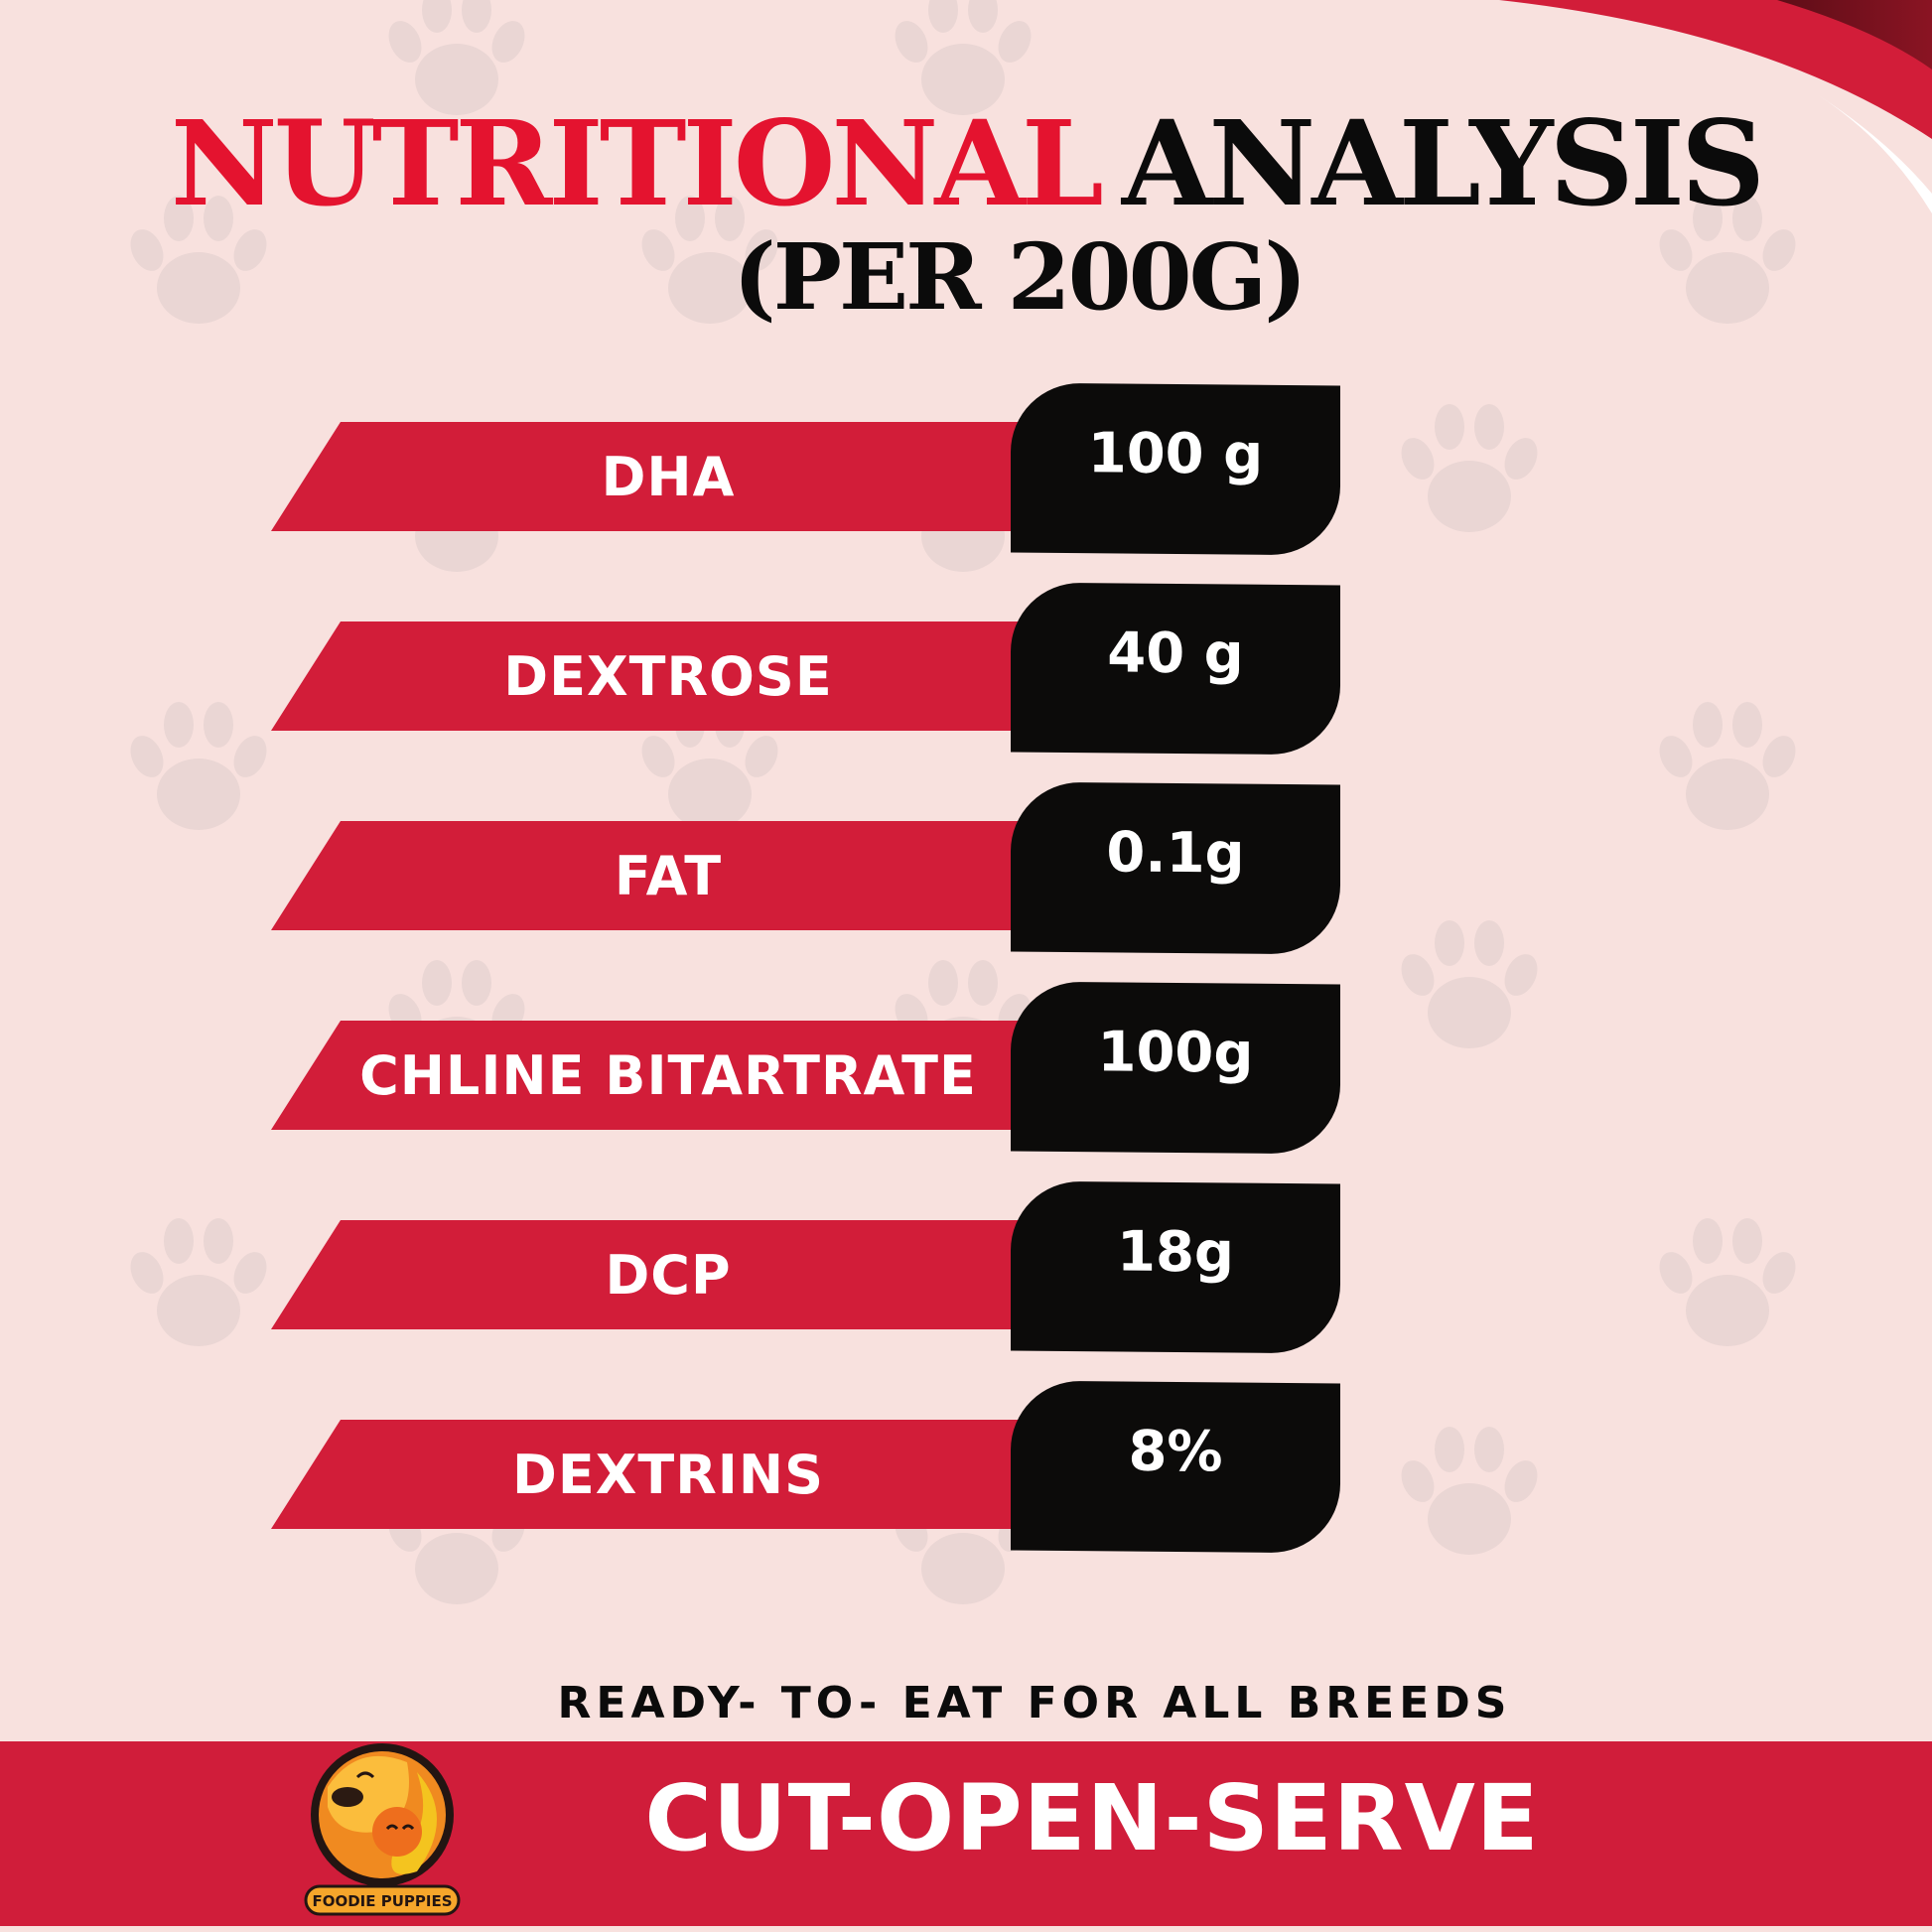  I want to click on nutrient-row: FAT 0.1g, so click(807, 869).